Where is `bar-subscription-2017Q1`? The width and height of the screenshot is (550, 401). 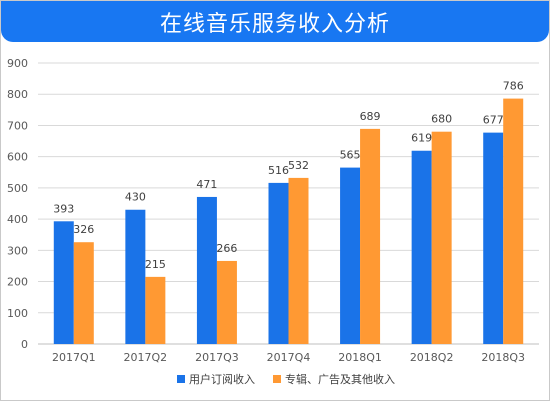
bar-subscription-2017Q1 is located at coordinates (63, 282).